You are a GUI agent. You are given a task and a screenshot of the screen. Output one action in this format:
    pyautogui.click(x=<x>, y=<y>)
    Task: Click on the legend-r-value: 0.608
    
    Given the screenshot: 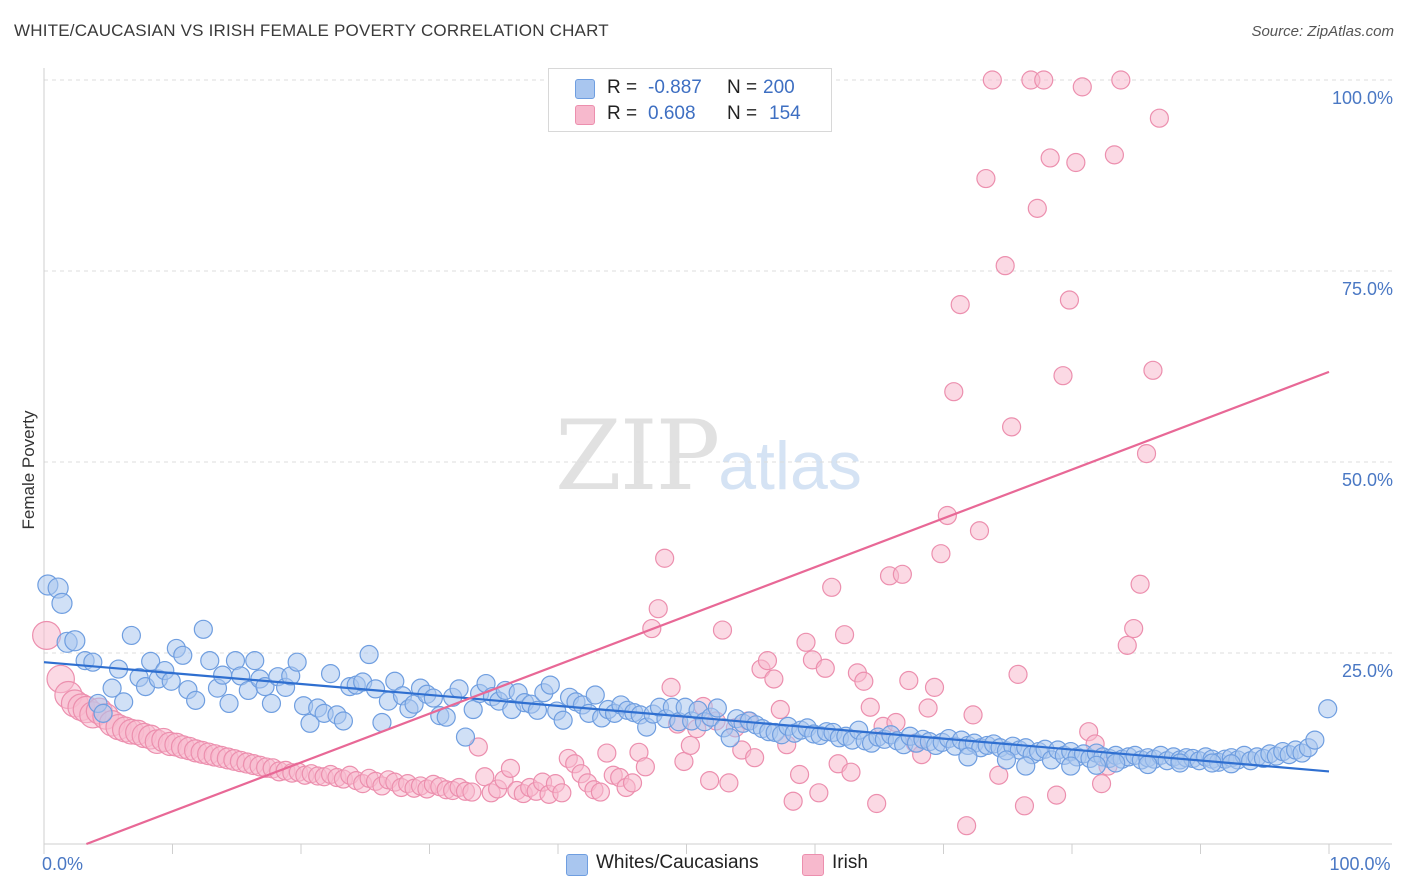 What is the action you would take?
    pyautogui.click(x=672, y=113)
    